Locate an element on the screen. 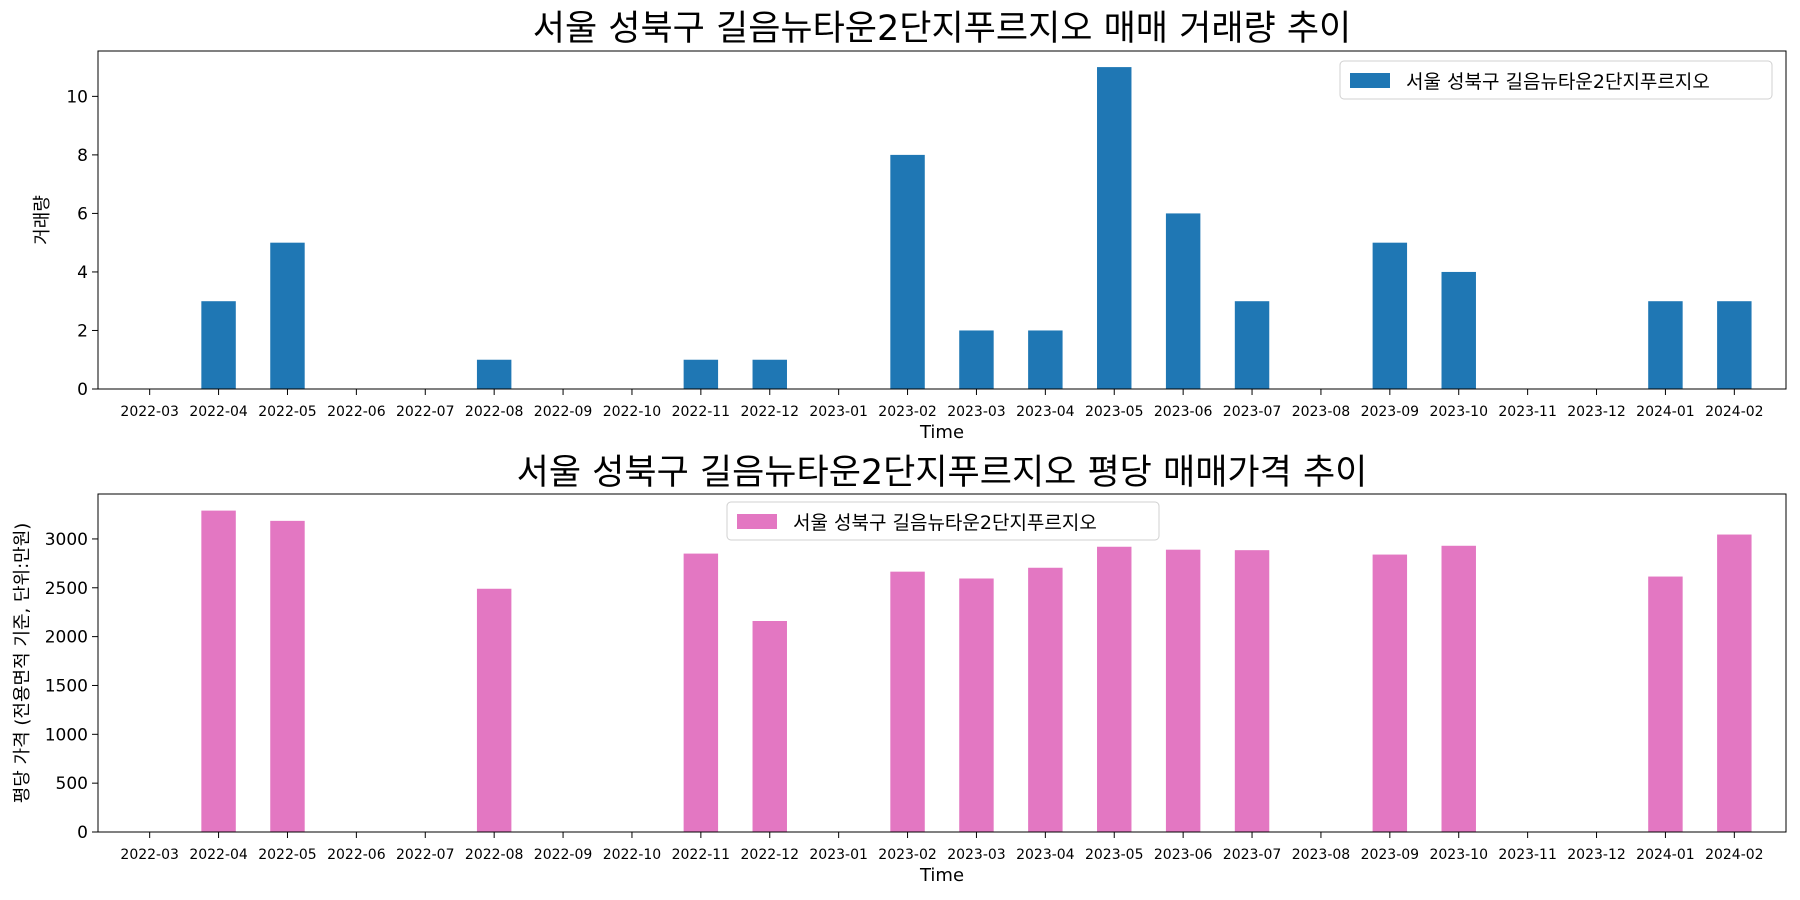  y-tick-label: 2000 is located at coordinates (66, 638).